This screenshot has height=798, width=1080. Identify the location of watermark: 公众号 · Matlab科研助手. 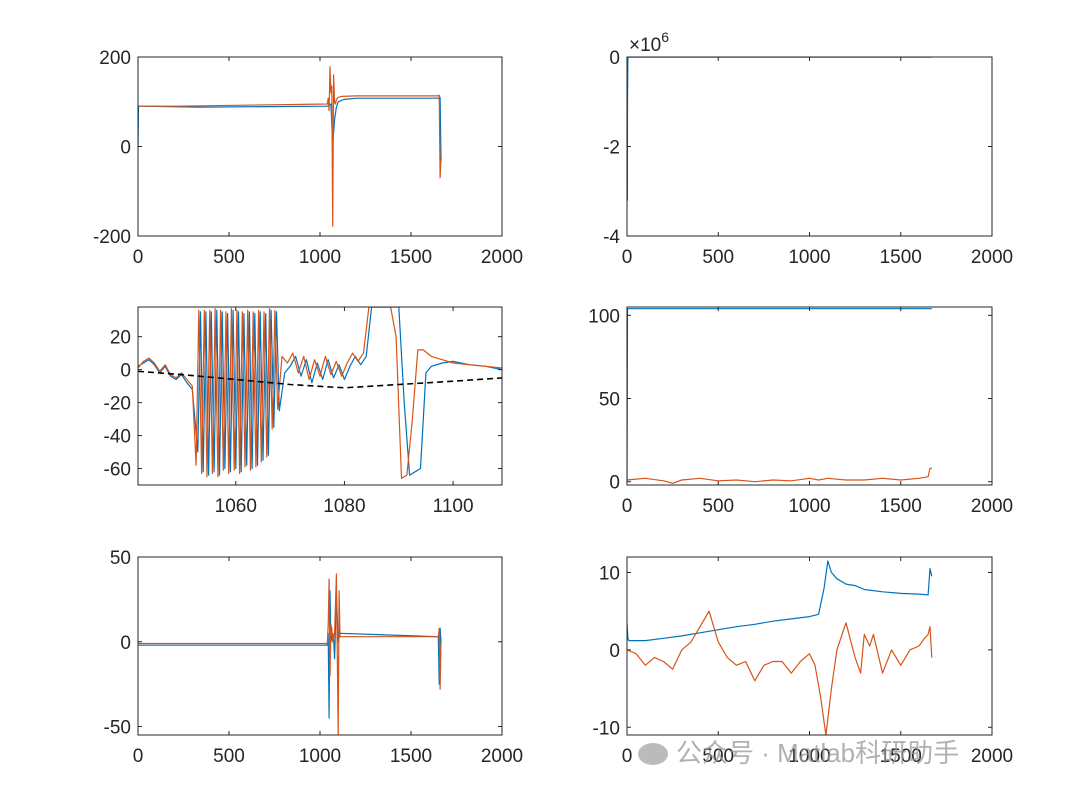
(798, 751).